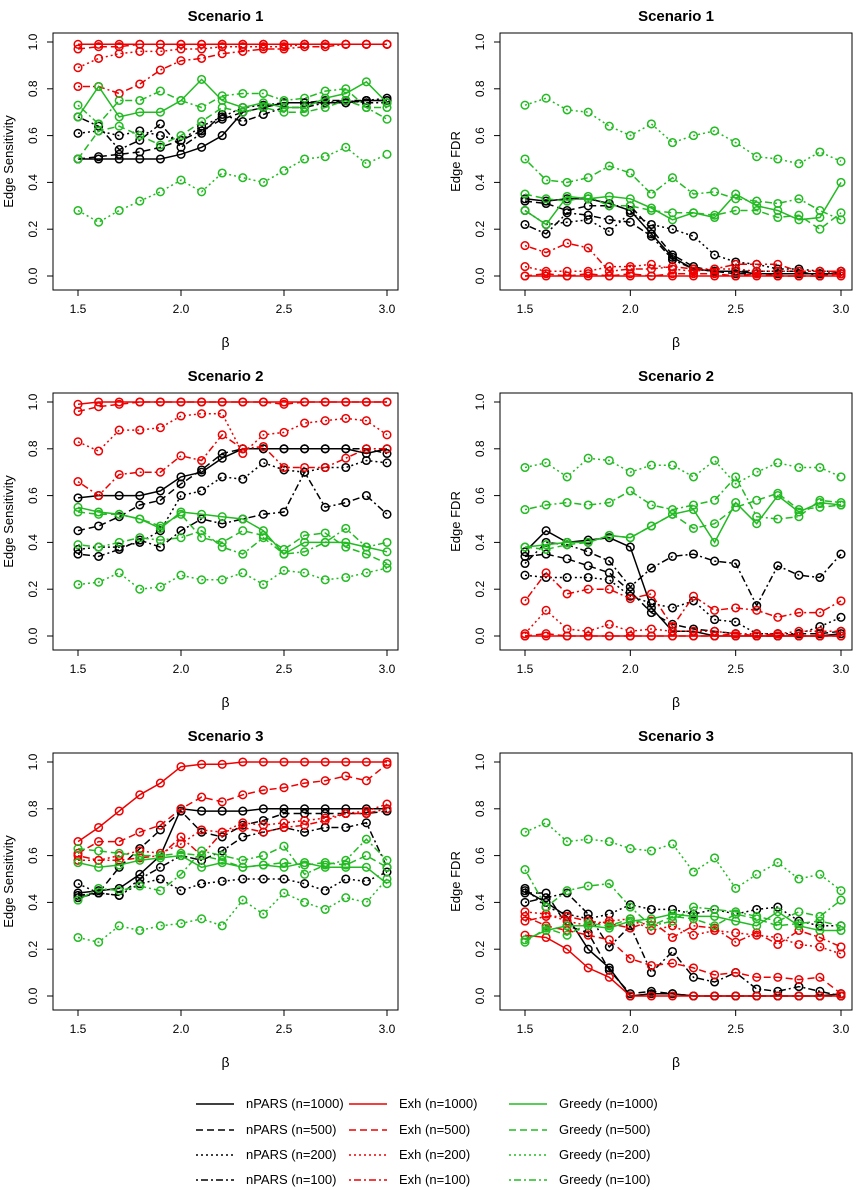 The width and height of the screenshot is (858, 1190). I want to click on y-tick-label: 0.2, so click(33, 229).